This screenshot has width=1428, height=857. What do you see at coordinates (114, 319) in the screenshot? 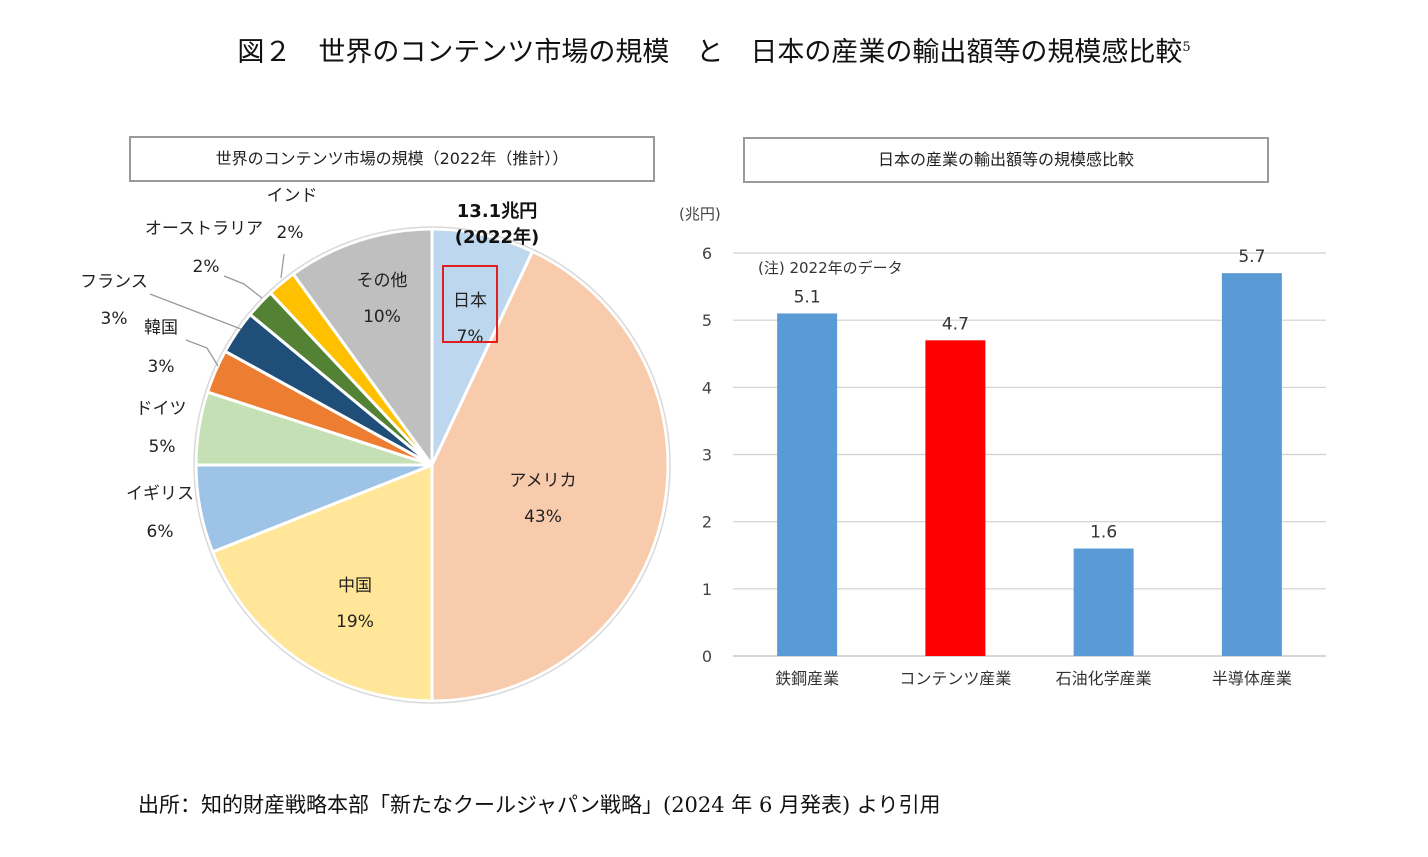
I see `pie-label-pct-6: 3%` at bounding box center [114, 319].